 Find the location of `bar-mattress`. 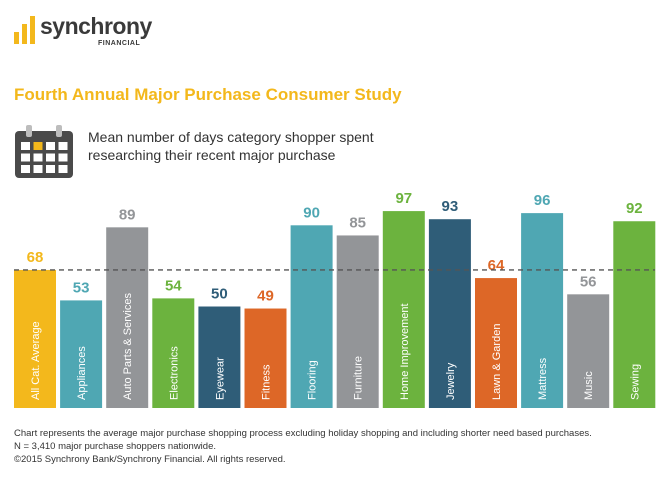

bar-mattress is located at coordinates (542, 310).